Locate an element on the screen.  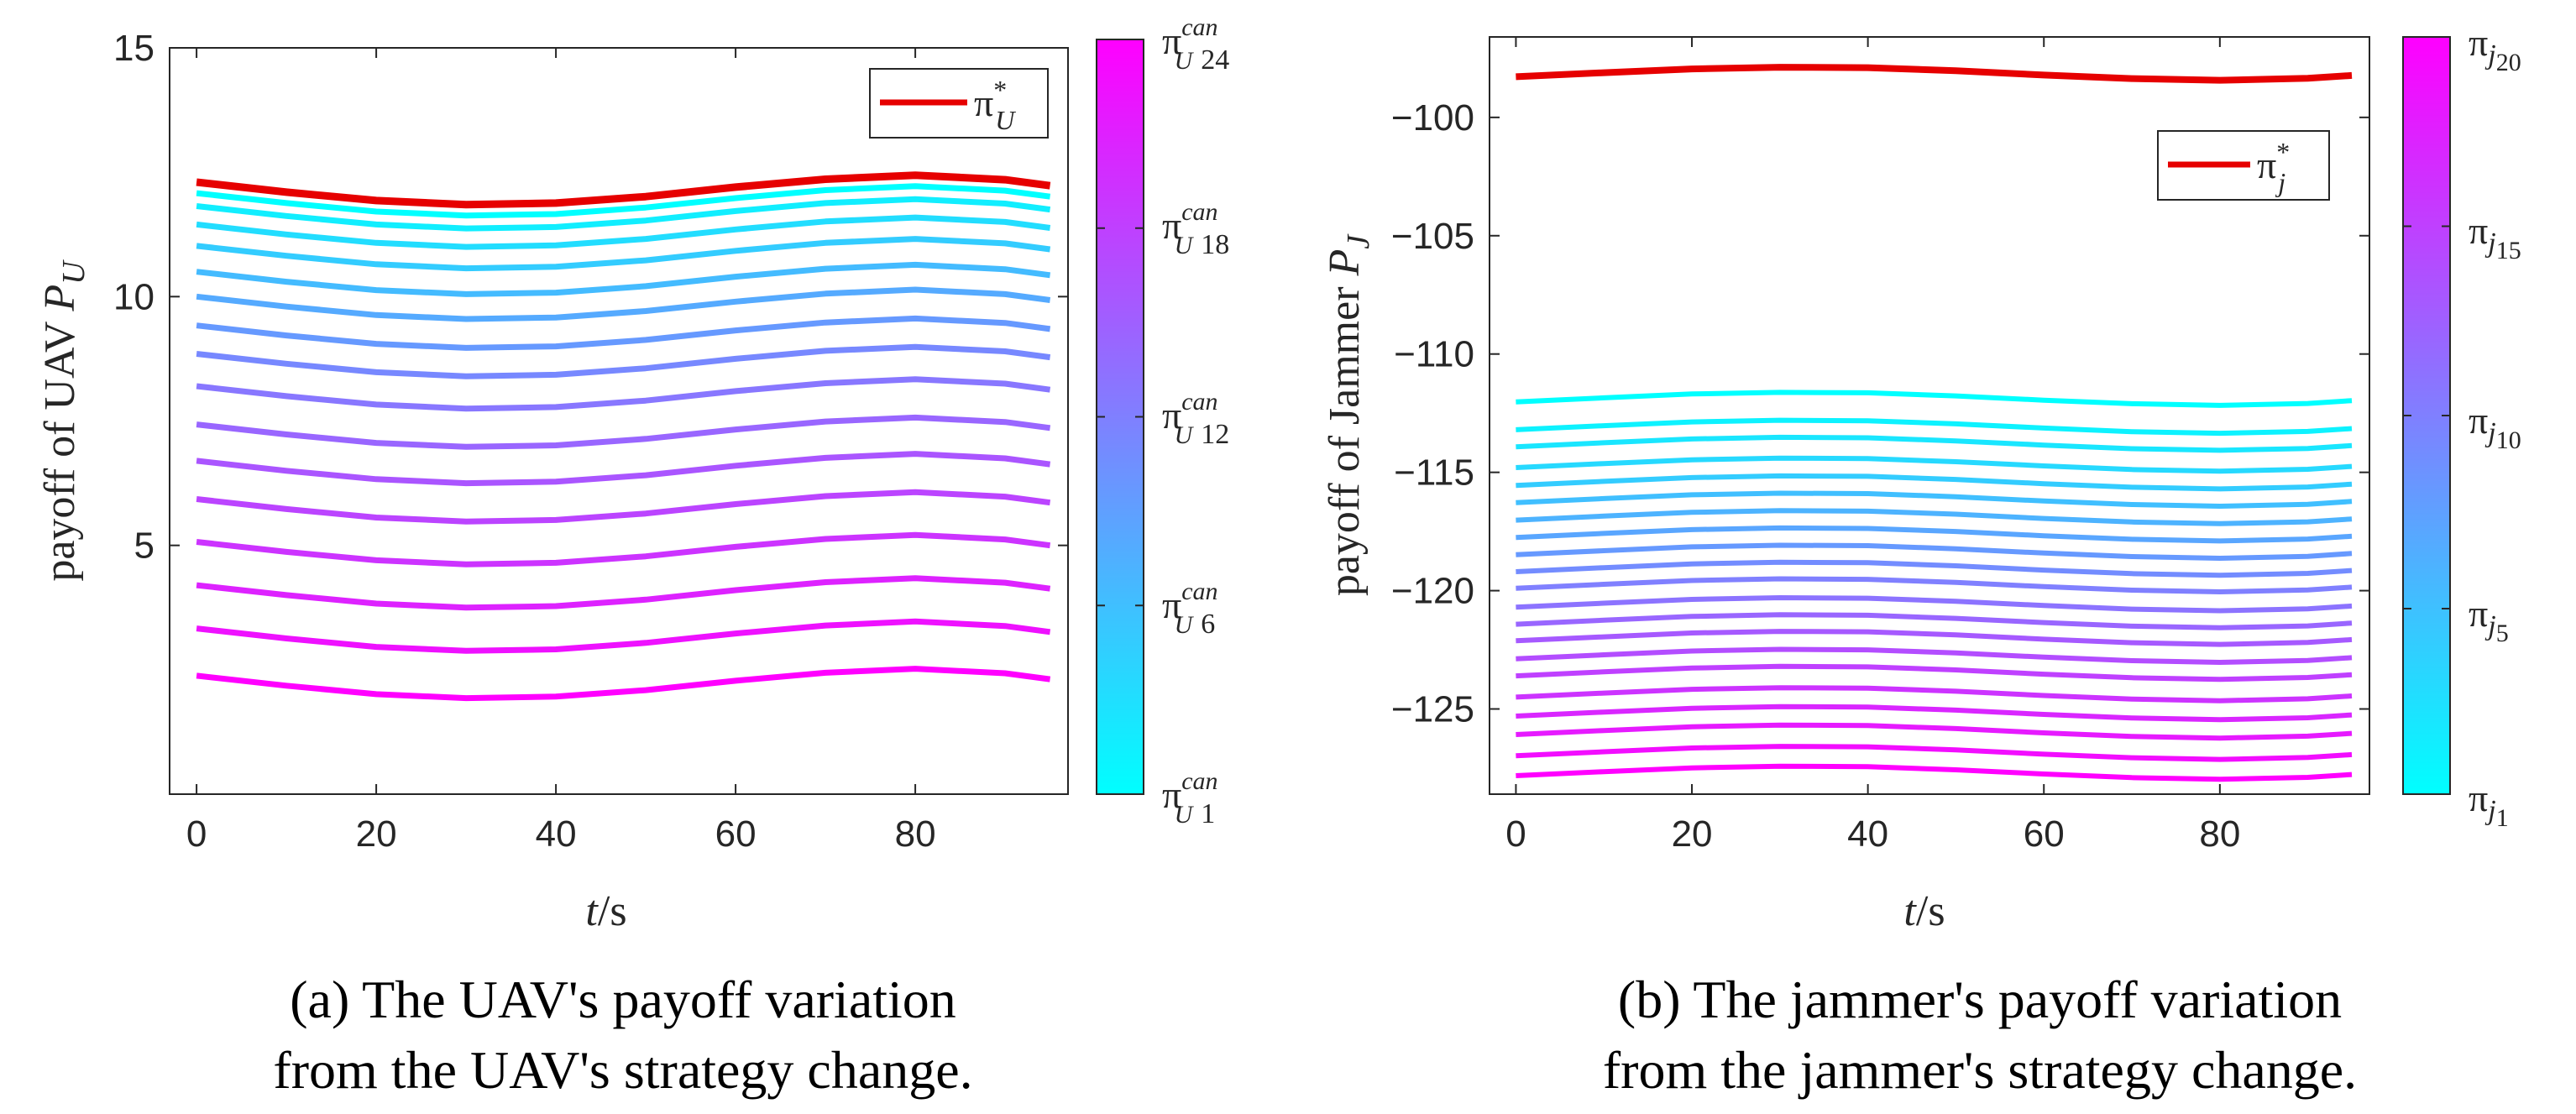
cb-a-label-24: πcan U 24 is located at coordinates (1196, 44).